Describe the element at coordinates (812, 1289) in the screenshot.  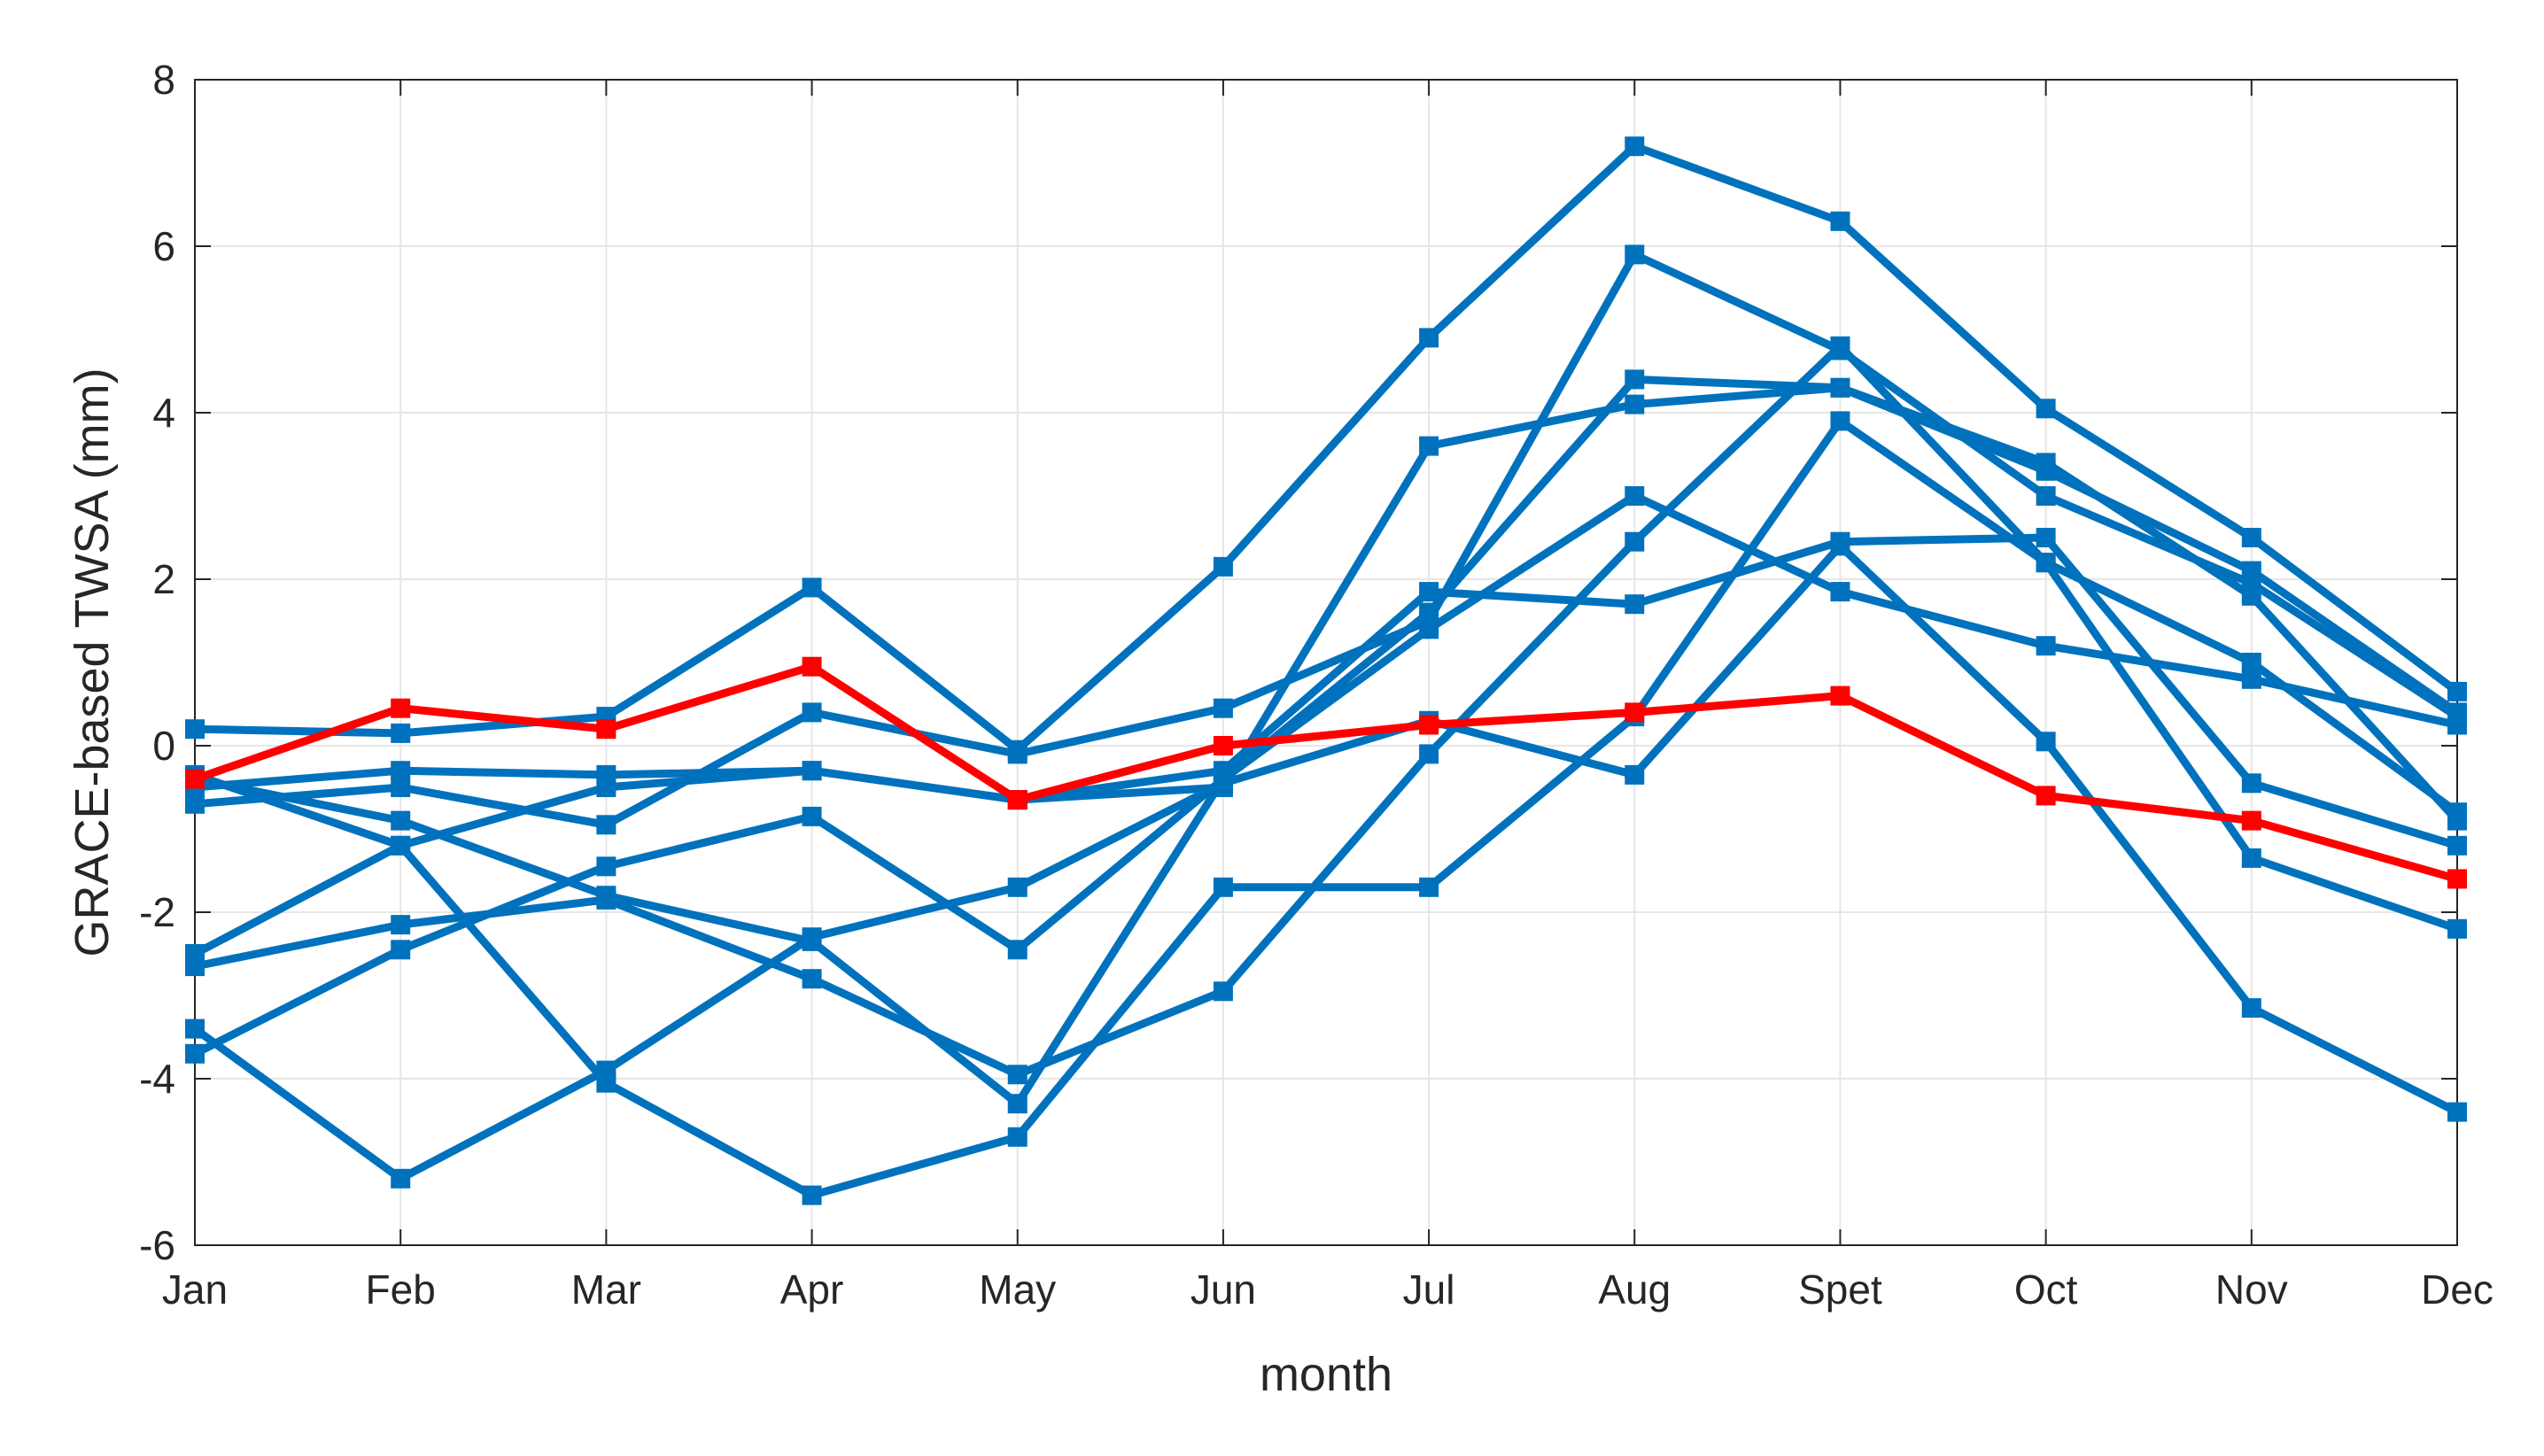
I see `x-tick-label: Apr` at that location.